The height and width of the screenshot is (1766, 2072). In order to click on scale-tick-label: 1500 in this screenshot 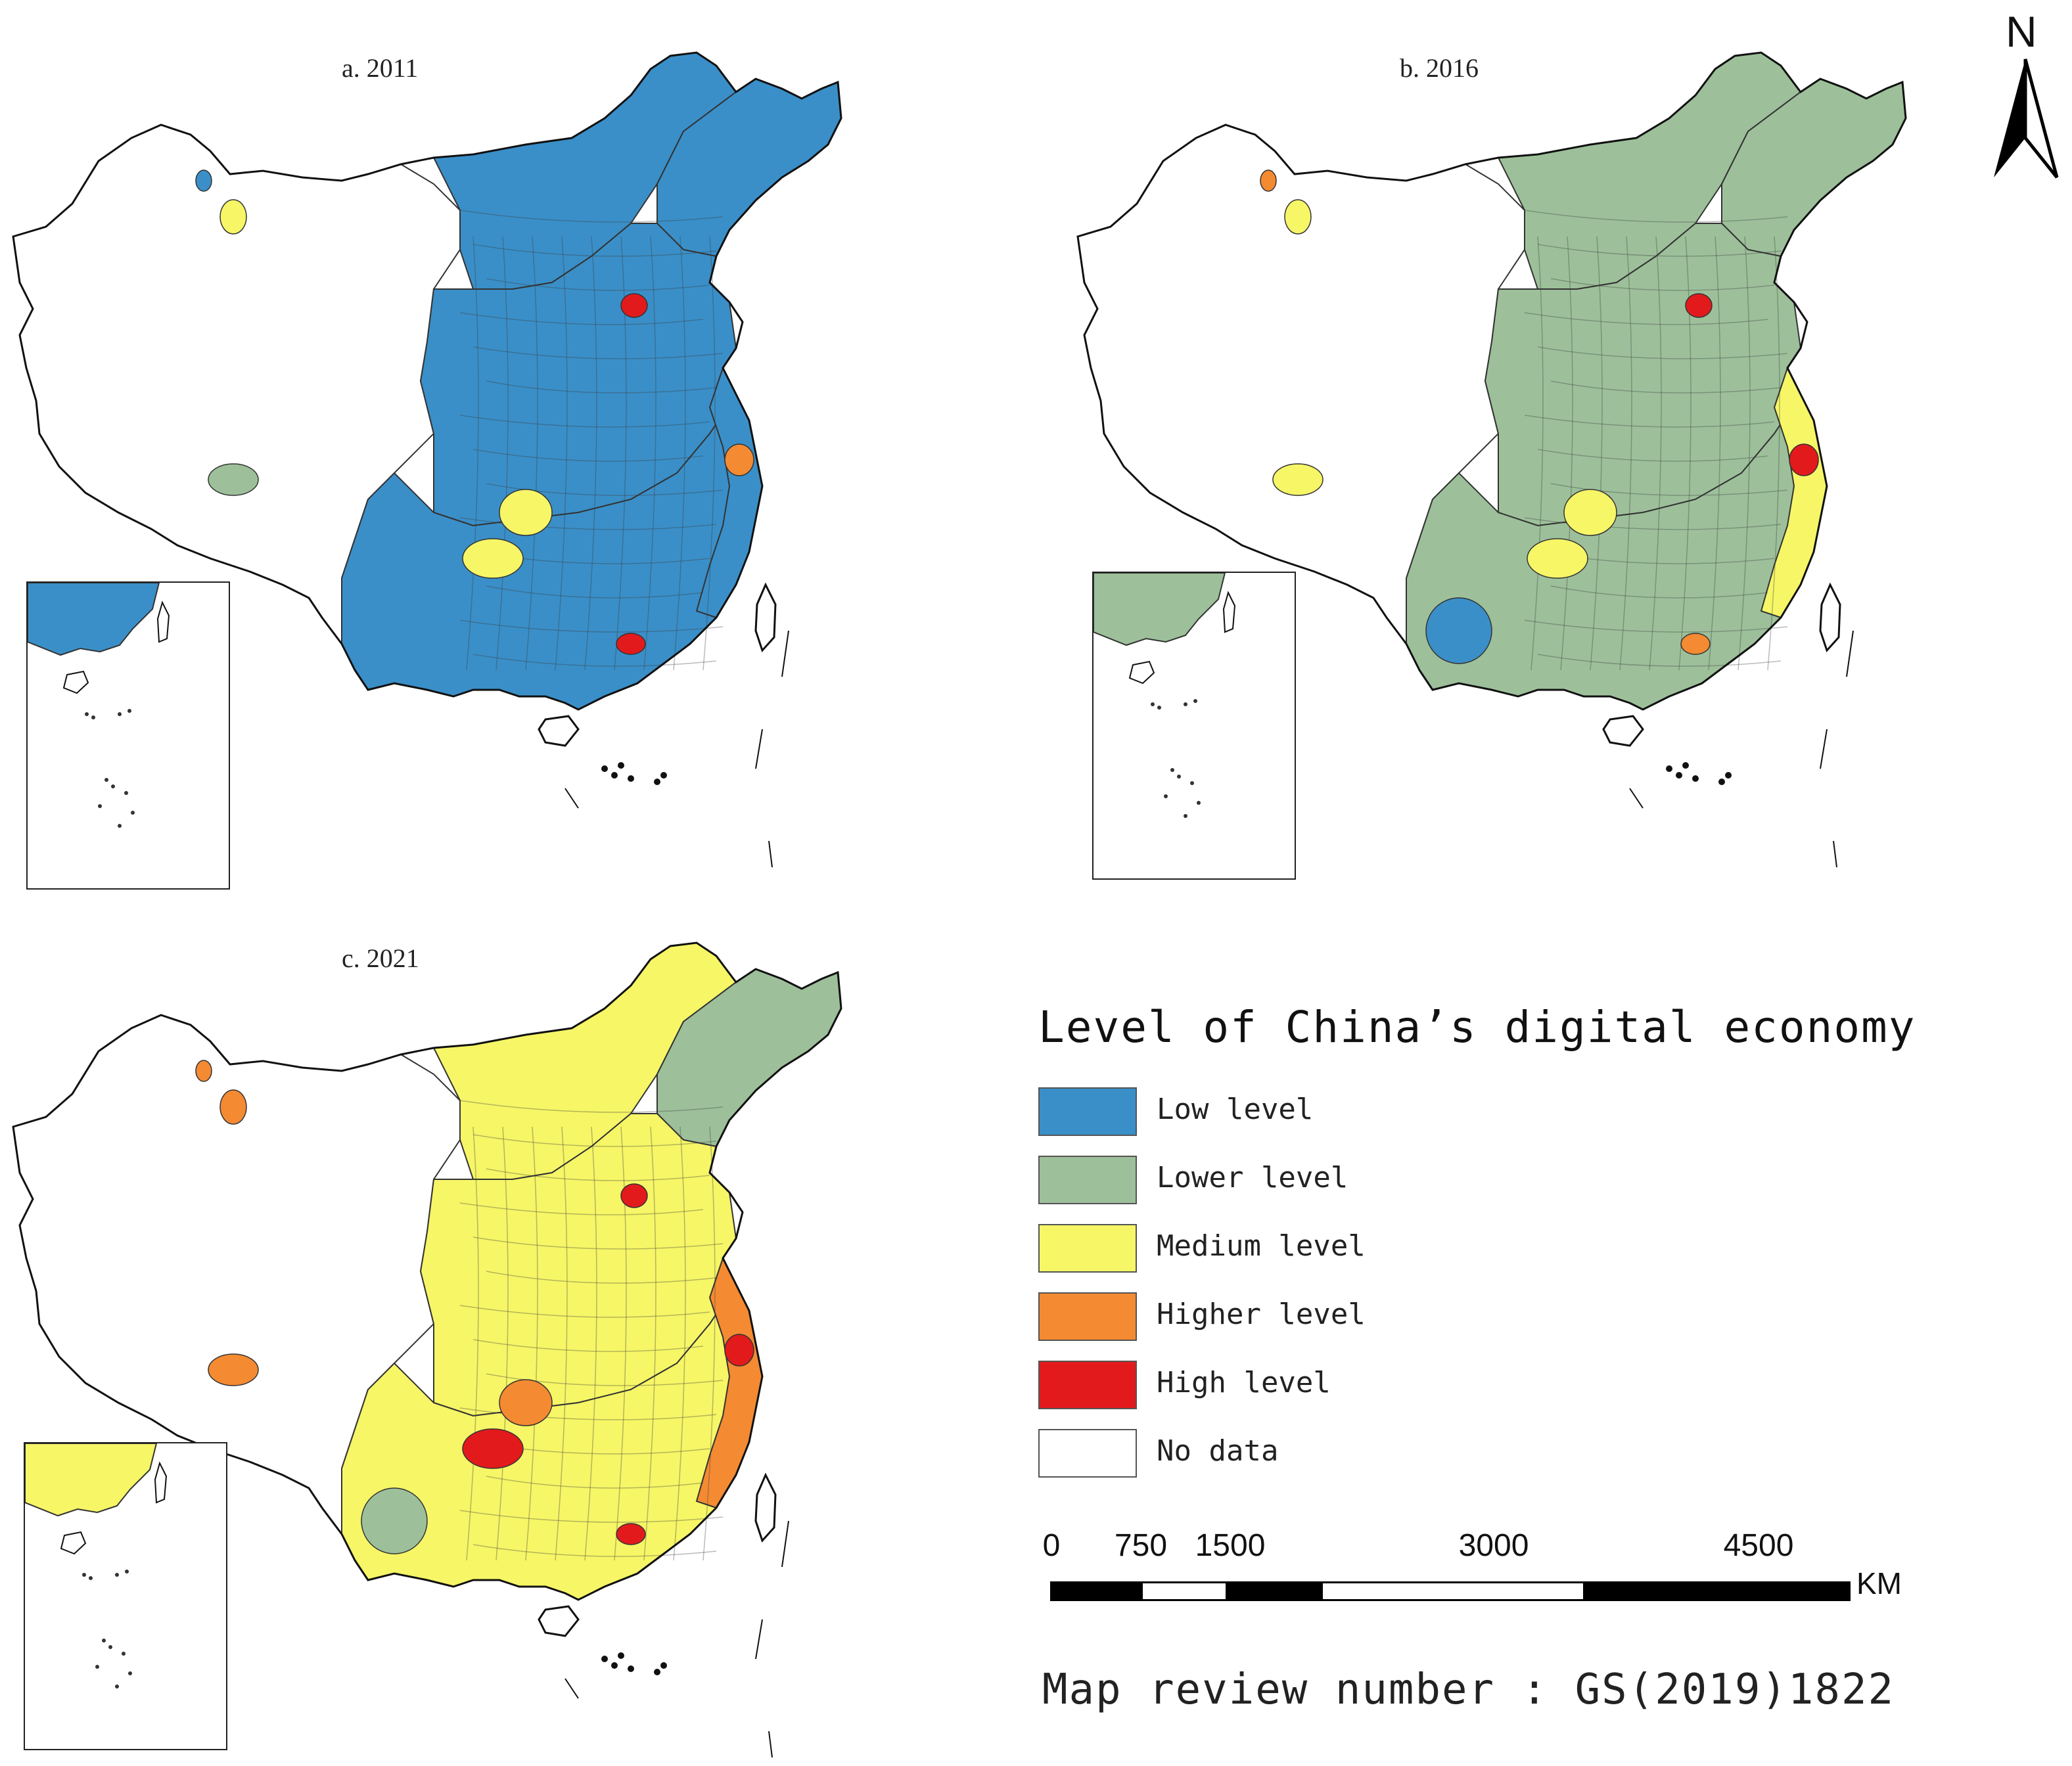, I will do `click(1230, 1545)`.